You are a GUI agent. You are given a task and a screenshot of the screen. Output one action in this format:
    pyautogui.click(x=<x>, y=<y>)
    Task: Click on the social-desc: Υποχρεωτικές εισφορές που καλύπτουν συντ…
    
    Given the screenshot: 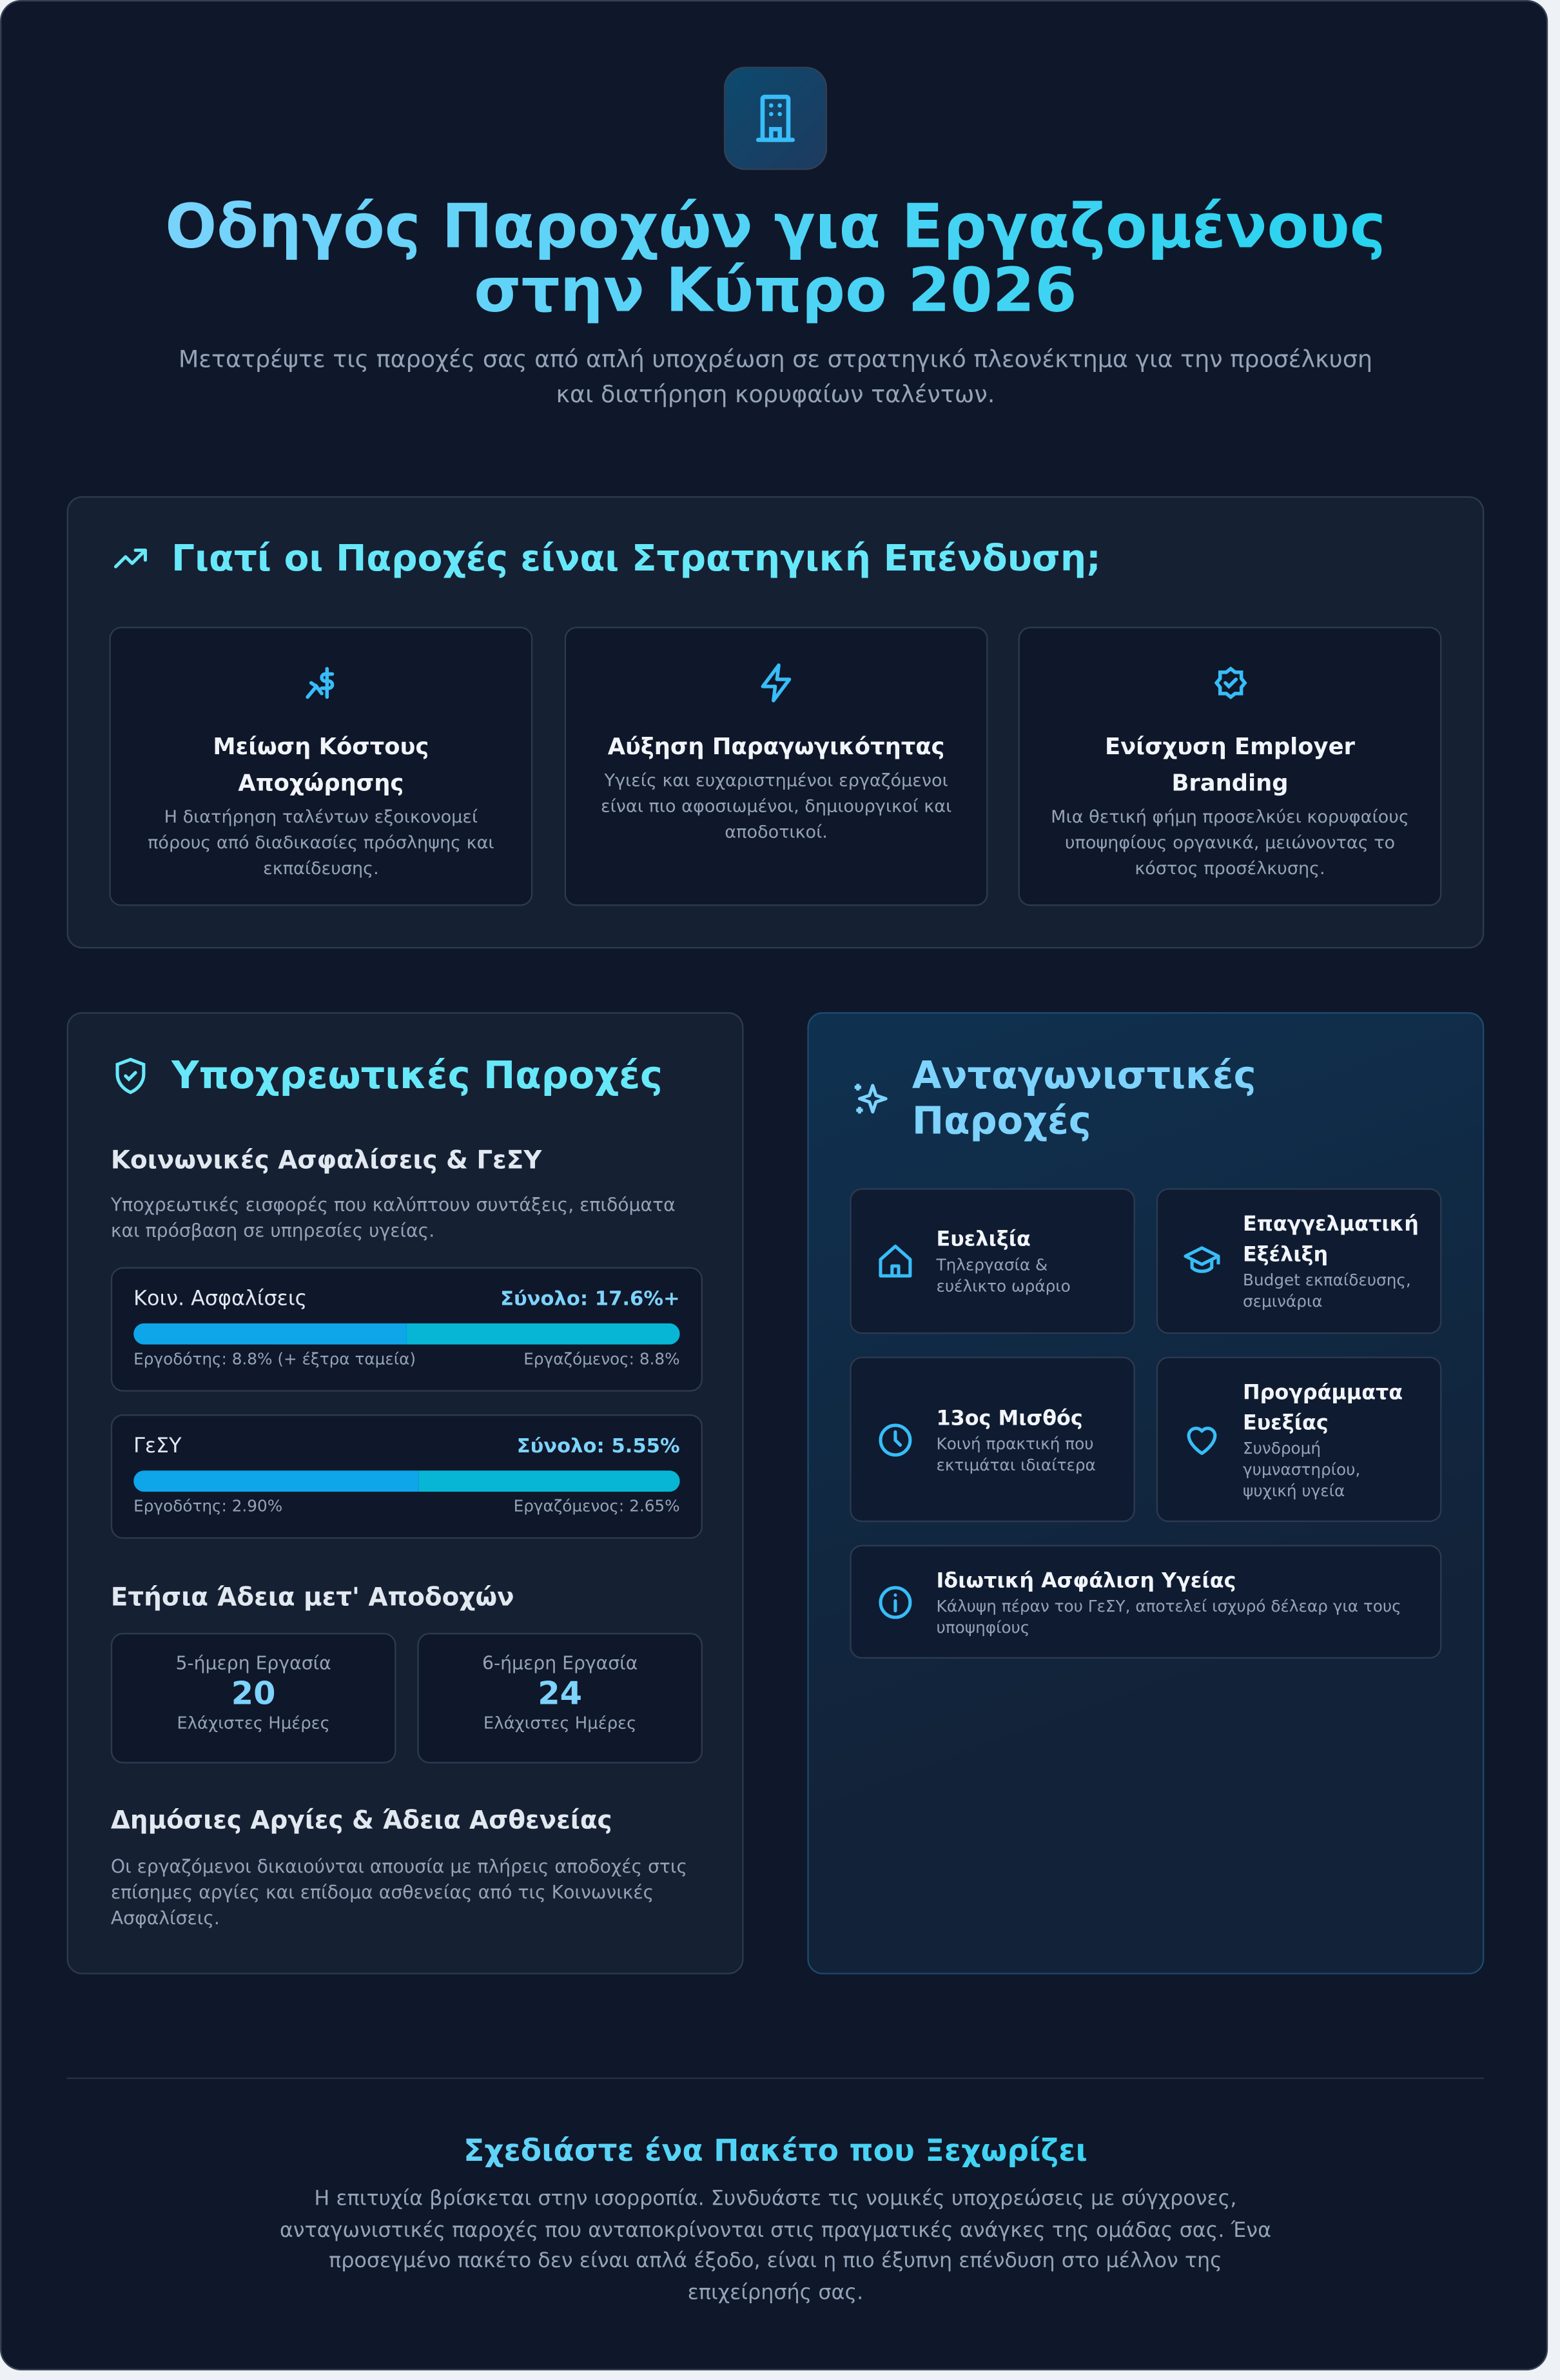 What is the action you would take?
    pyautogui.click(x=393, y=1218)
    